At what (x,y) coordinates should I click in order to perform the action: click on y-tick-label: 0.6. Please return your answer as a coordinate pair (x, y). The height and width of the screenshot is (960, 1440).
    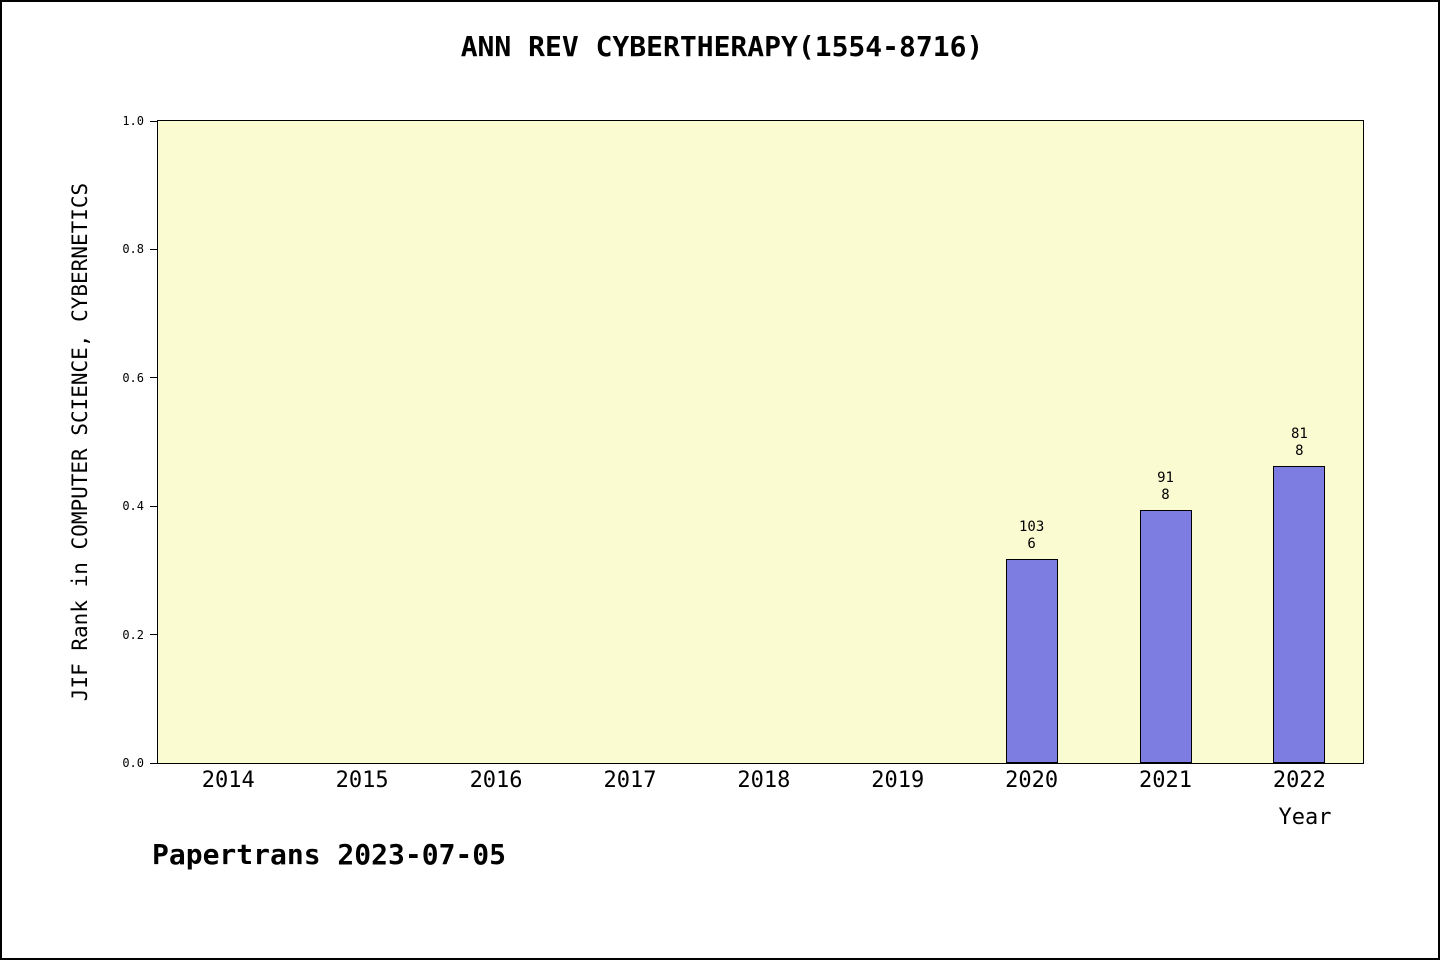
    Looking at the image, I should click on (133, 377).